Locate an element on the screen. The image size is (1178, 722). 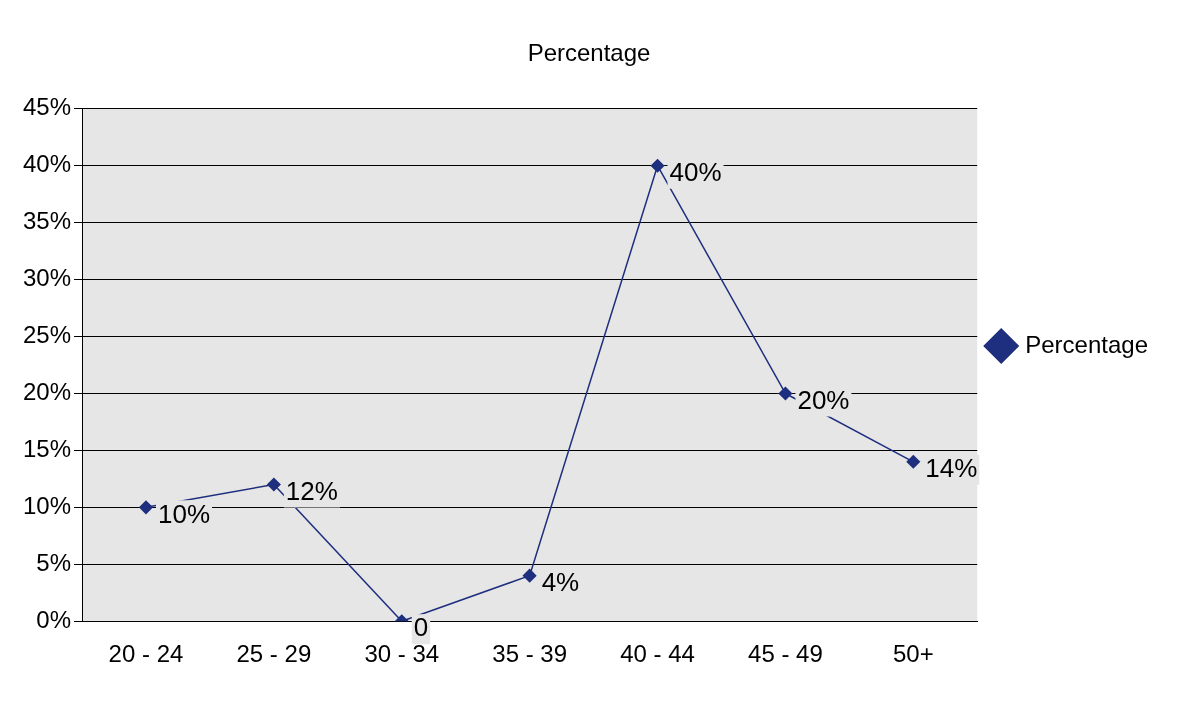
x-tick-label: 40 - 44 is located at coordinates (657, 654).